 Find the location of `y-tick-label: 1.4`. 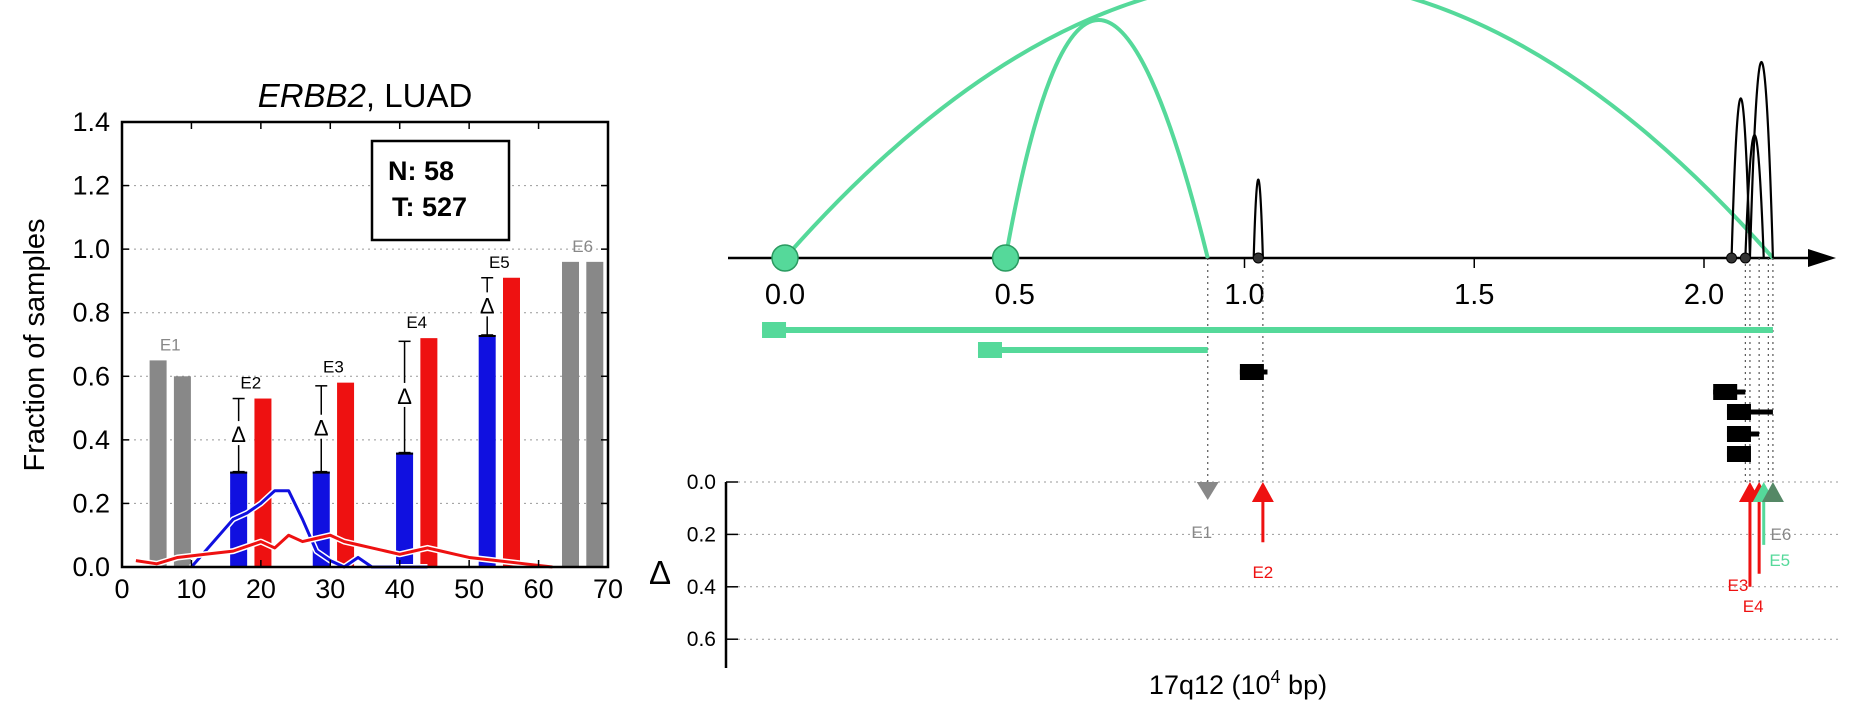

y-tick-label: 1.4 is located at coordinates (91, 122).